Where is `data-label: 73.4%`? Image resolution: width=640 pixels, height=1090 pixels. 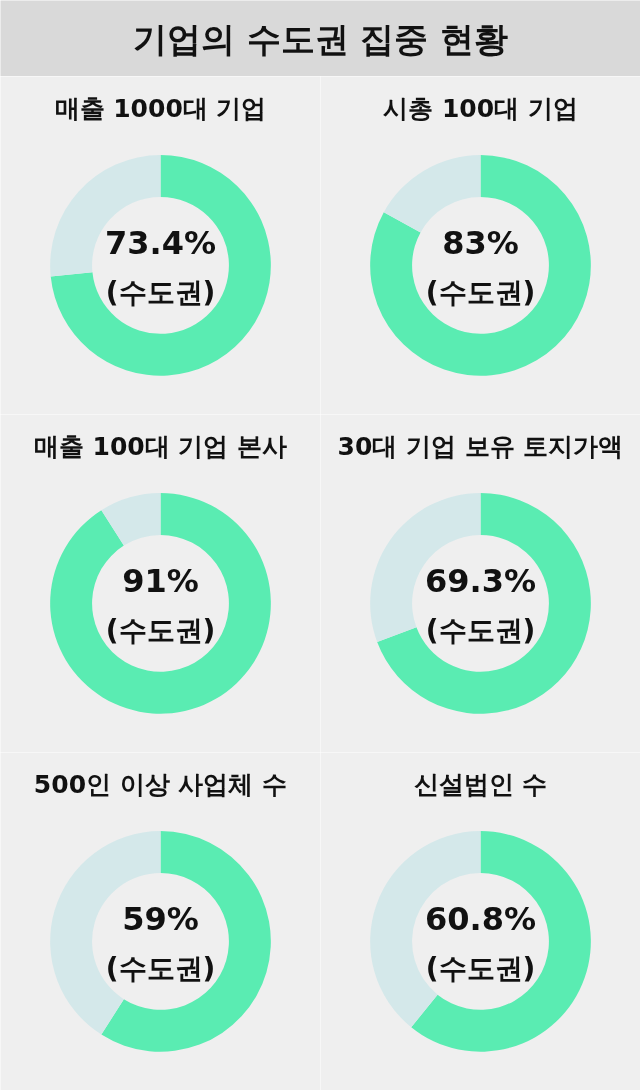
data-label: 73.4% is located at coordinates (160, 243).